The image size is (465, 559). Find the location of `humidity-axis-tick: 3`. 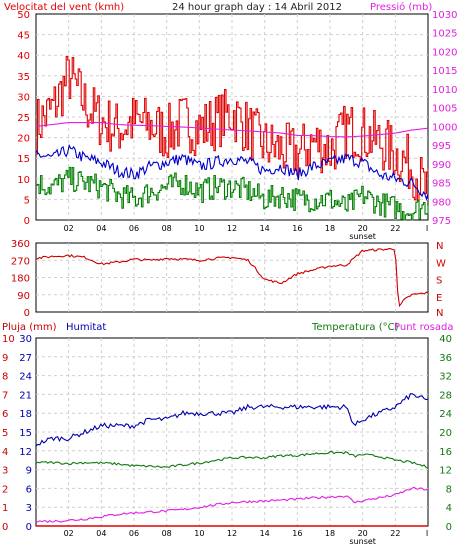

humidity-axis-tick: 3 is located at coordinates (29, 508).